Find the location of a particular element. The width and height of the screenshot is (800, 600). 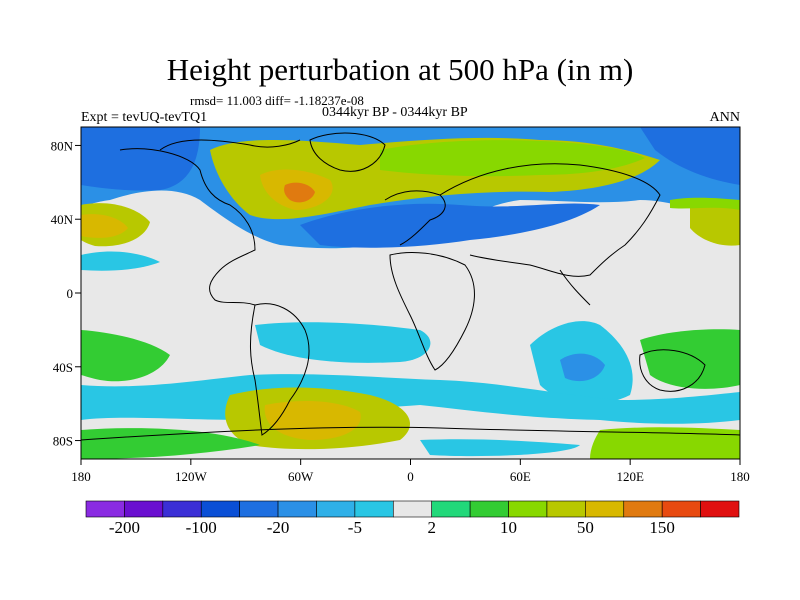

season-label: ANN is located at coordinates (724, 117).